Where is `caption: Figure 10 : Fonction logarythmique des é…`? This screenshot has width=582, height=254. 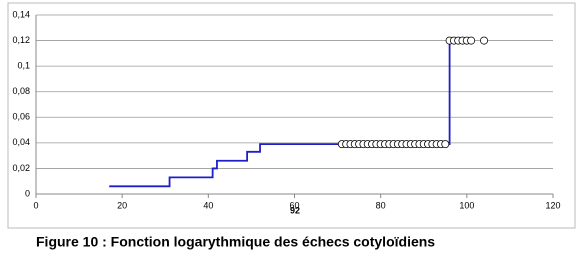 caption: Figure 10 : Fonction logarythmique des é… is located at coordinates (235, 242).